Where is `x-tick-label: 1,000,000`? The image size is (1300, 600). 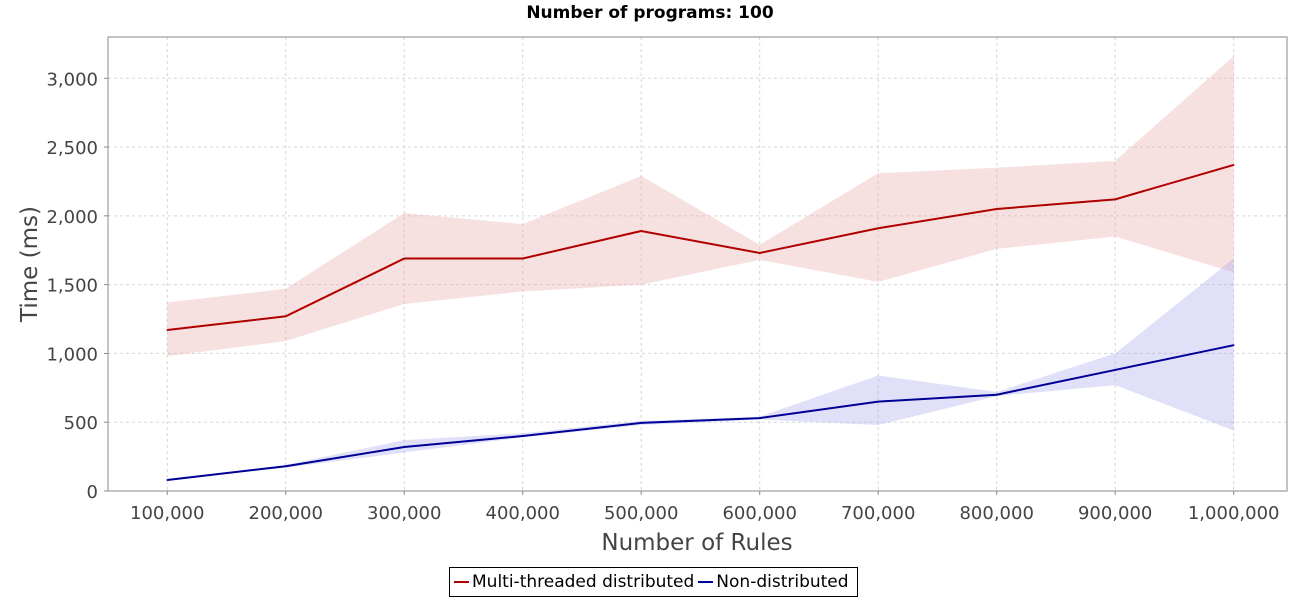 x-tick-label: 1,000,000 is located at coordinates (1234, 513).